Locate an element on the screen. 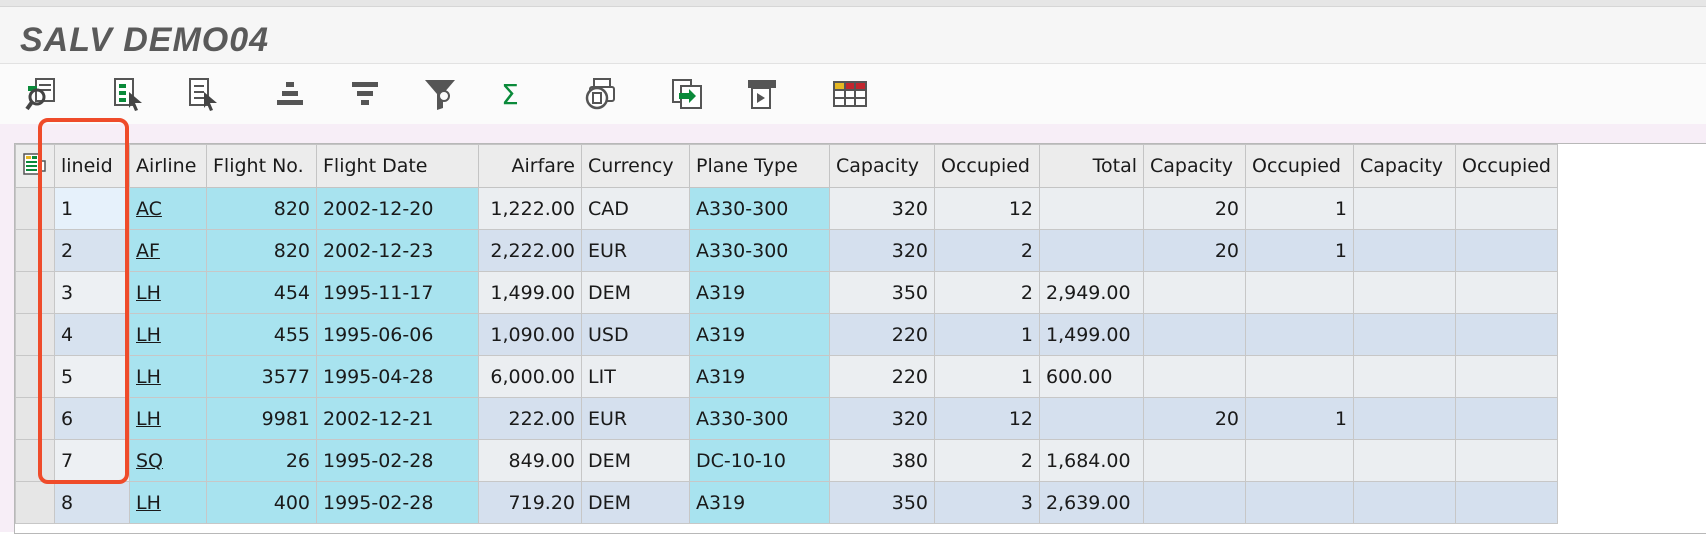 This screenshot has height=534, width=1706. sort-ascending-button is located at coordinates (290, 94).